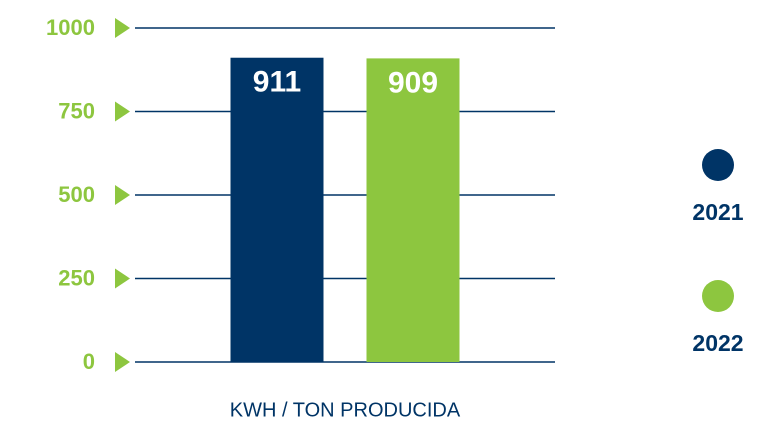 The image size is (763, 424). I want to click on y-tick-label: 500, so click(76, 194).